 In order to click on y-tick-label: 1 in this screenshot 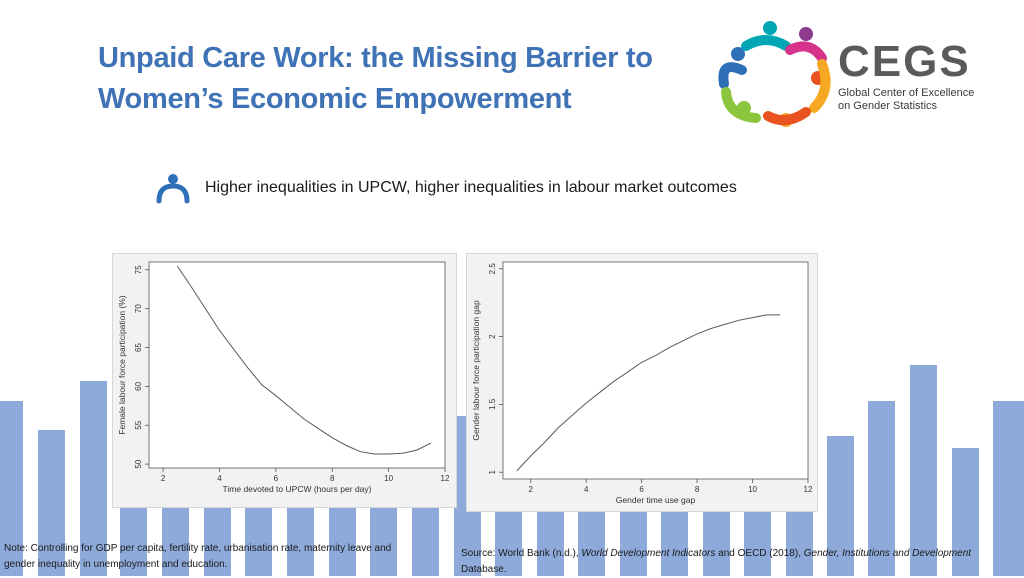, I will do `click(492, 471)`.